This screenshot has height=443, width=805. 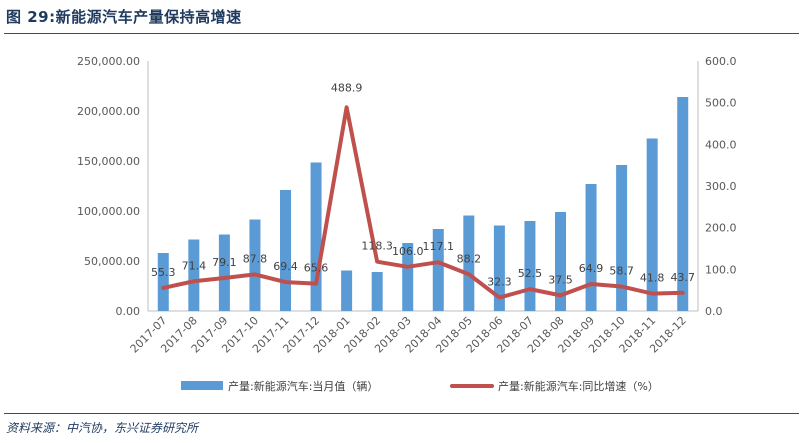 I want to click on title-rule, so click(x=401, y=33).